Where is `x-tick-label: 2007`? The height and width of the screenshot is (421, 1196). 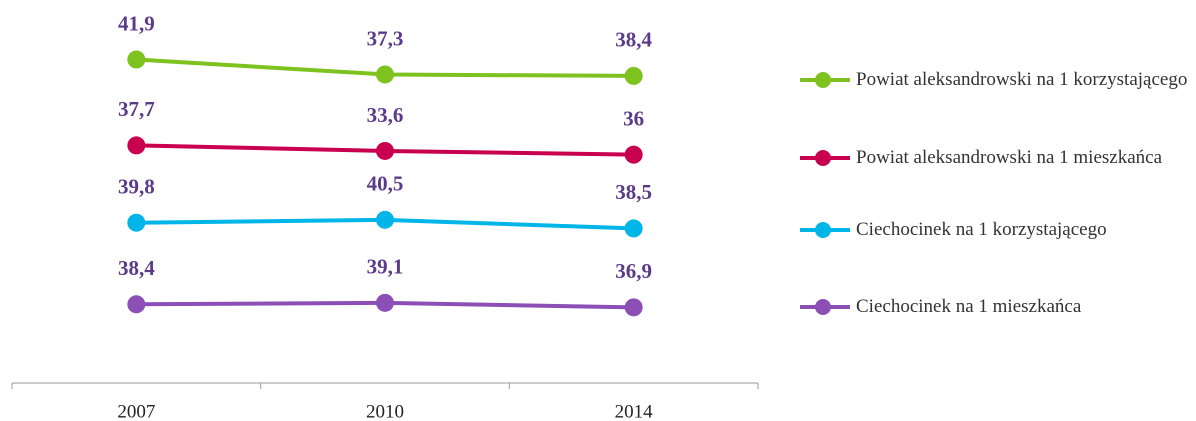 x-tick-label: 2007 is located at coordinates (136, 411).